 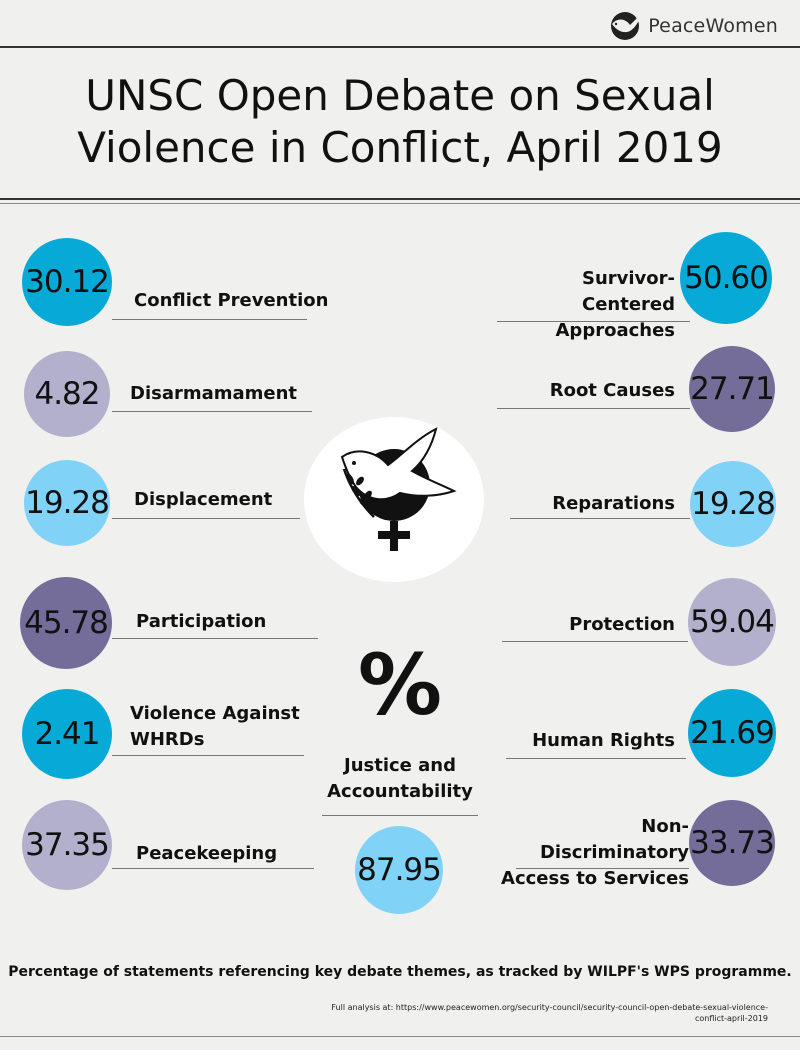 I want to click on center-emblem, so click(x=394, y=499).